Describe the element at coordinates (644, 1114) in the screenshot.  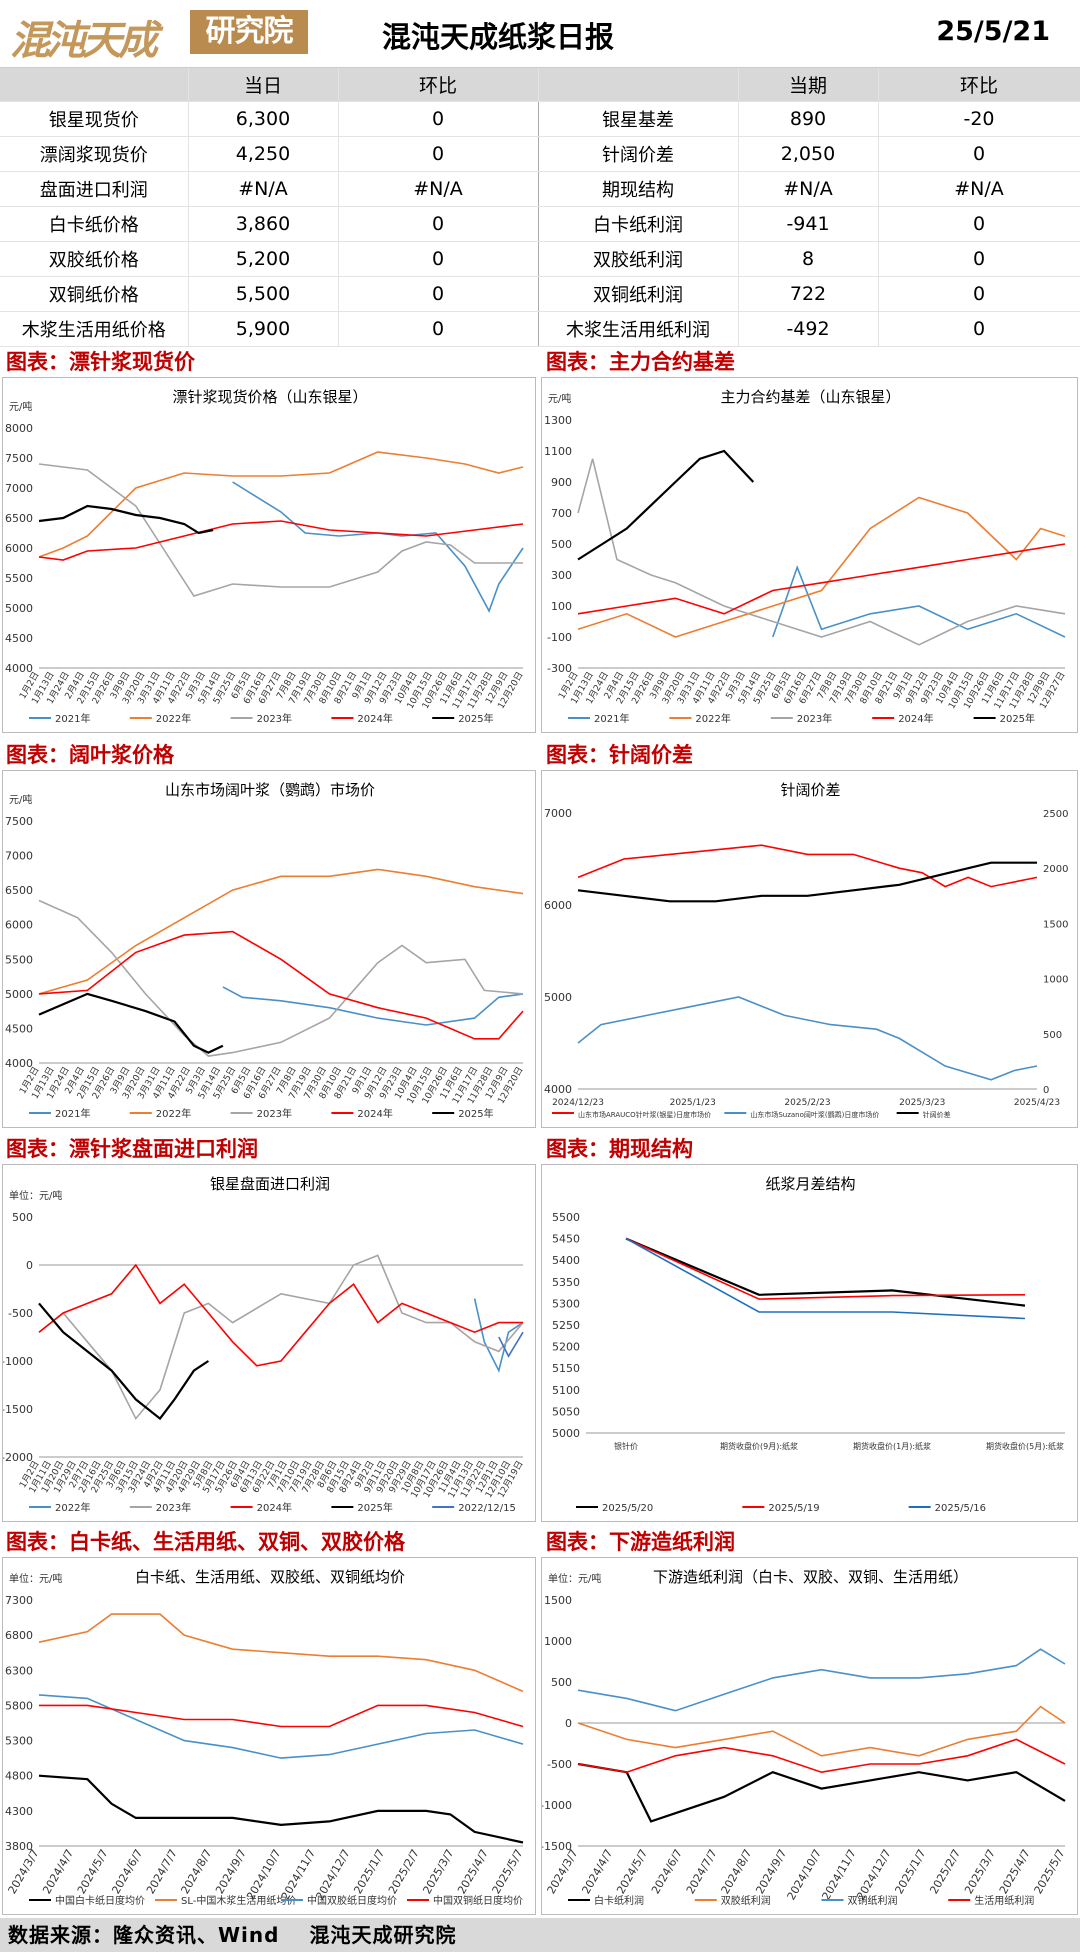
I see `legend-label: 山东市场ARAUCO针叶浆(银星)日度市场价` at that location.